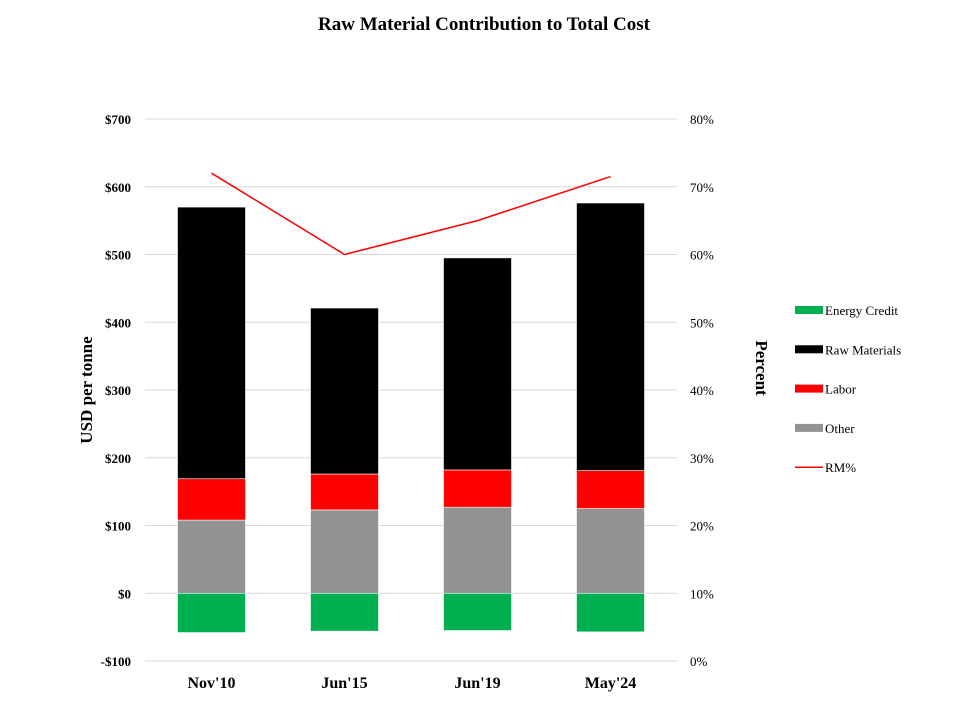 The image size is (969, 723). What do you see at coordinates (212, 683) in the screenshot?
I see `x-tick-label: Nov'10` at bounding box center [212, 683].